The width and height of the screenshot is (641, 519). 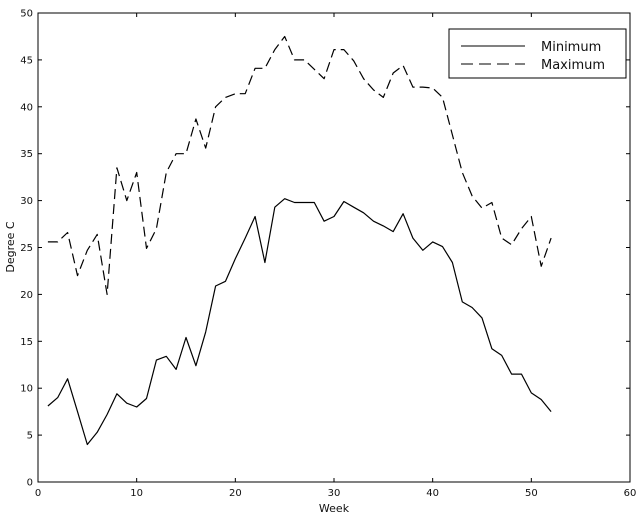 I want to click on legend-label-minimum: Minimum, so click(x=571, y=47).